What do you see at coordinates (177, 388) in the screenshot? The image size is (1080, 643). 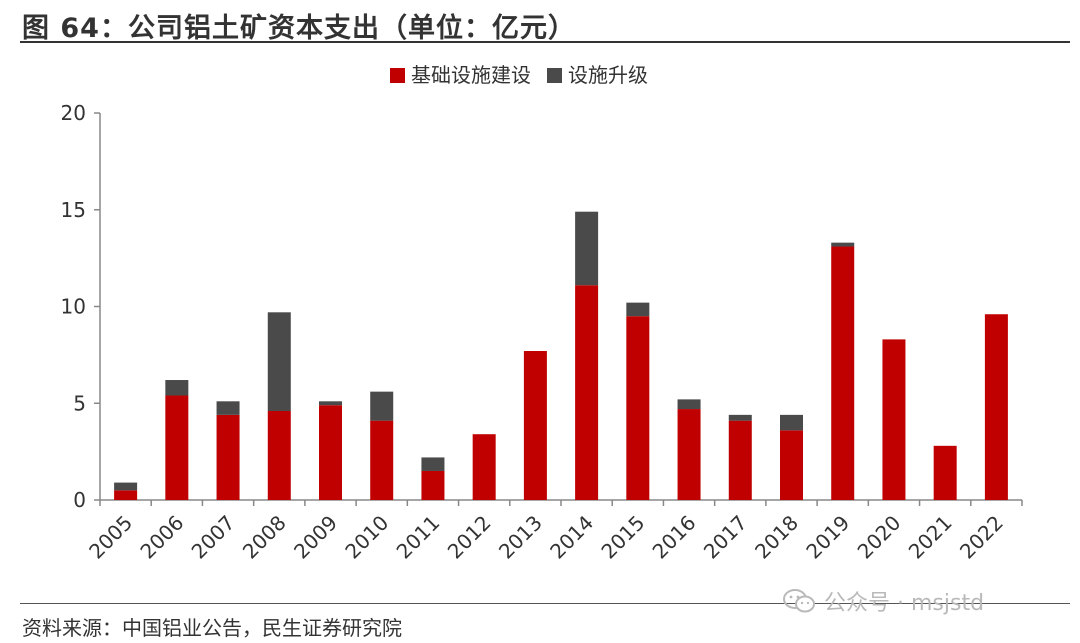 I see `bar-upgrade-2006` at bounding box center [177, 388].